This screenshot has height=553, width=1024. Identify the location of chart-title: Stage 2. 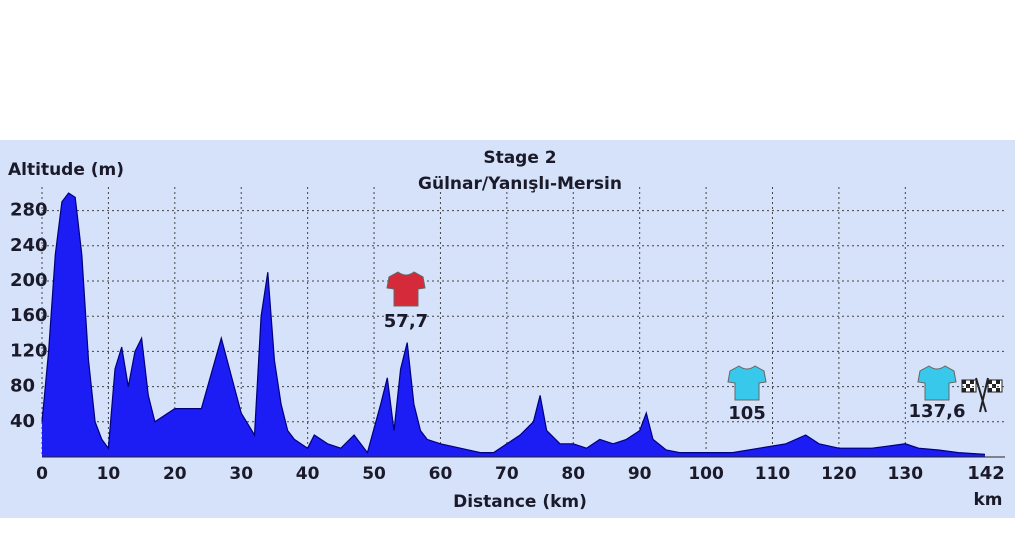
(519, 158).